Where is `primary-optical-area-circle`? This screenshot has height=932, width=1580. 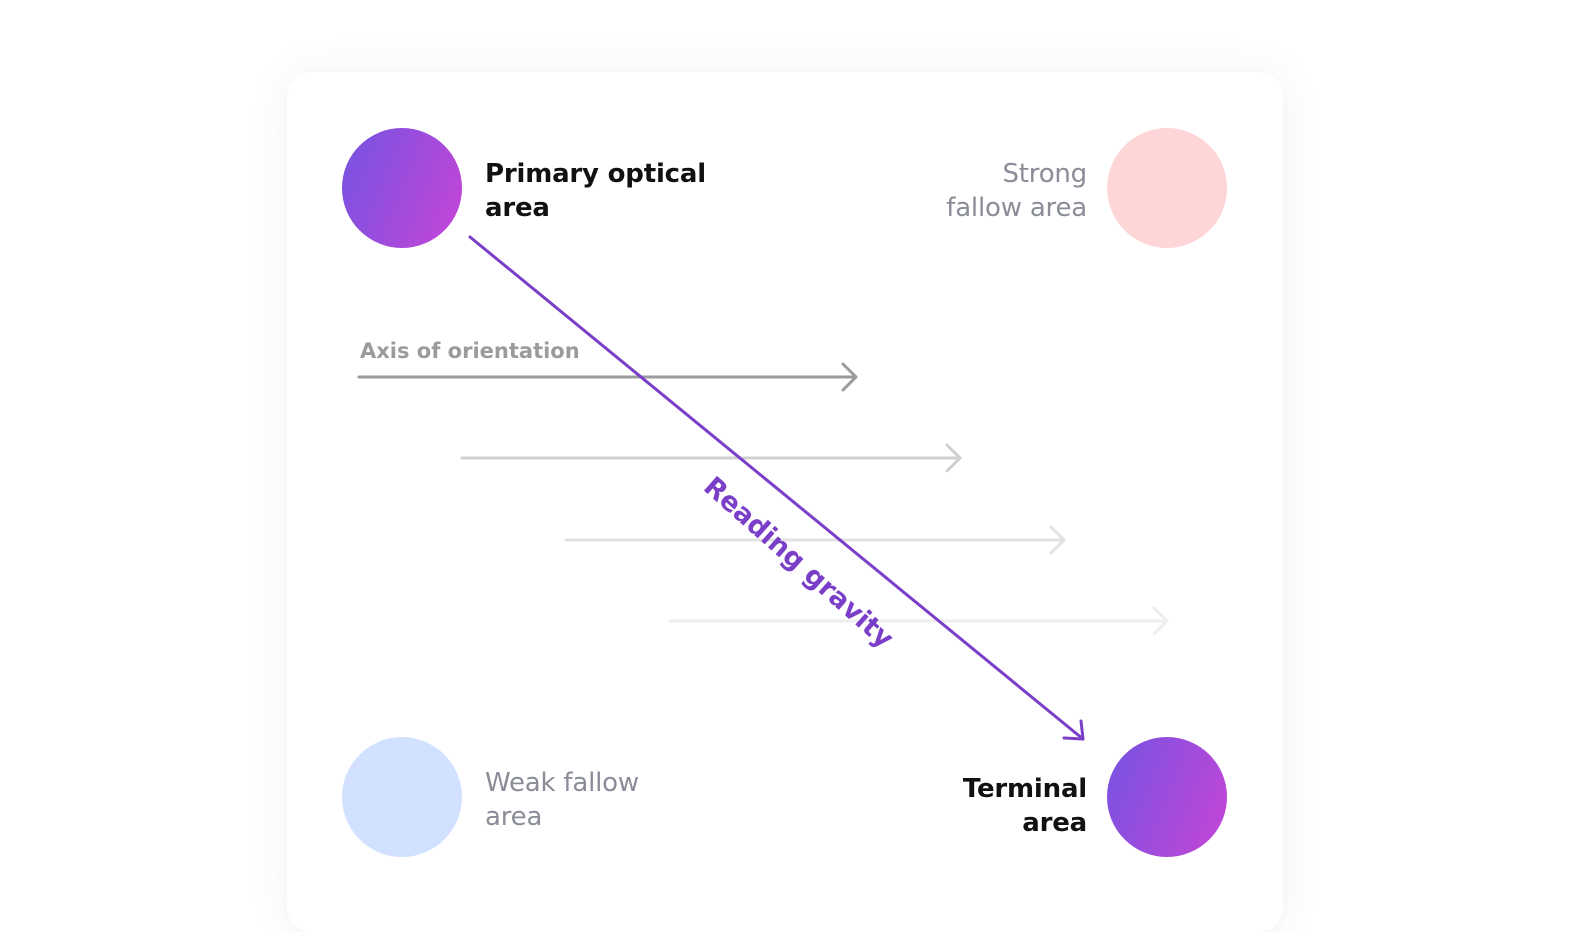 primary-optical-area-circle is located at coordinates (402, 188).